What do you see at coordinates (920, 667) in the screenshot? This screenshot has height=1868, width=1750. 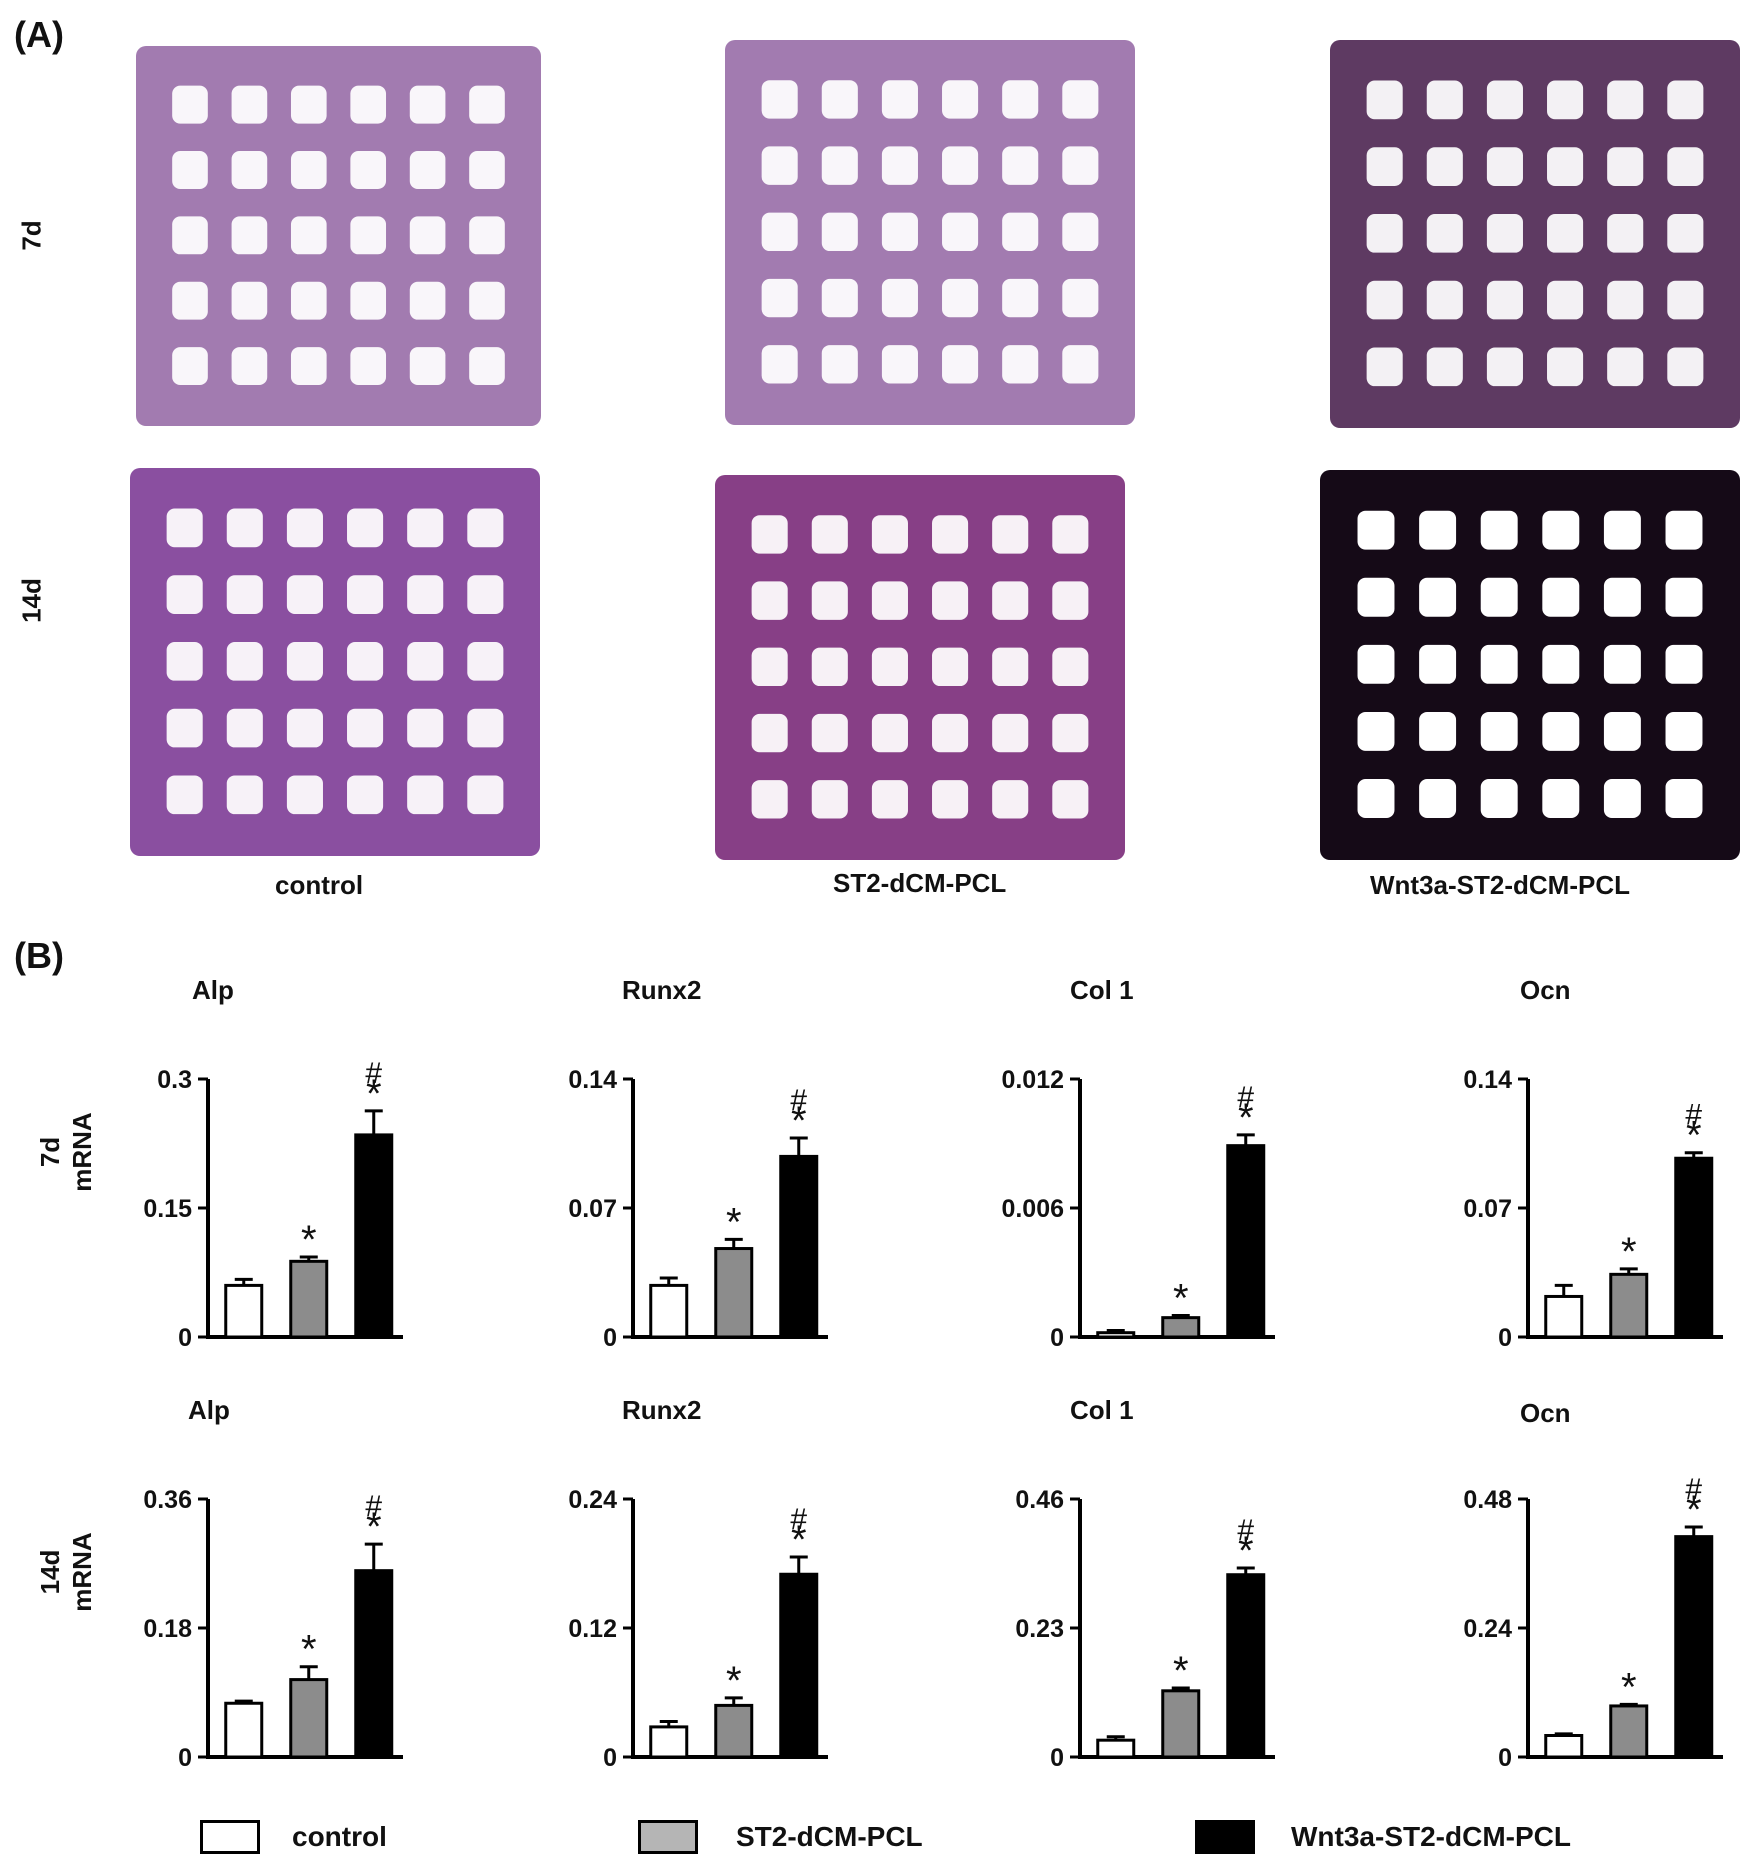 I see `scaffold-stain` at bounding box center [920, 667].